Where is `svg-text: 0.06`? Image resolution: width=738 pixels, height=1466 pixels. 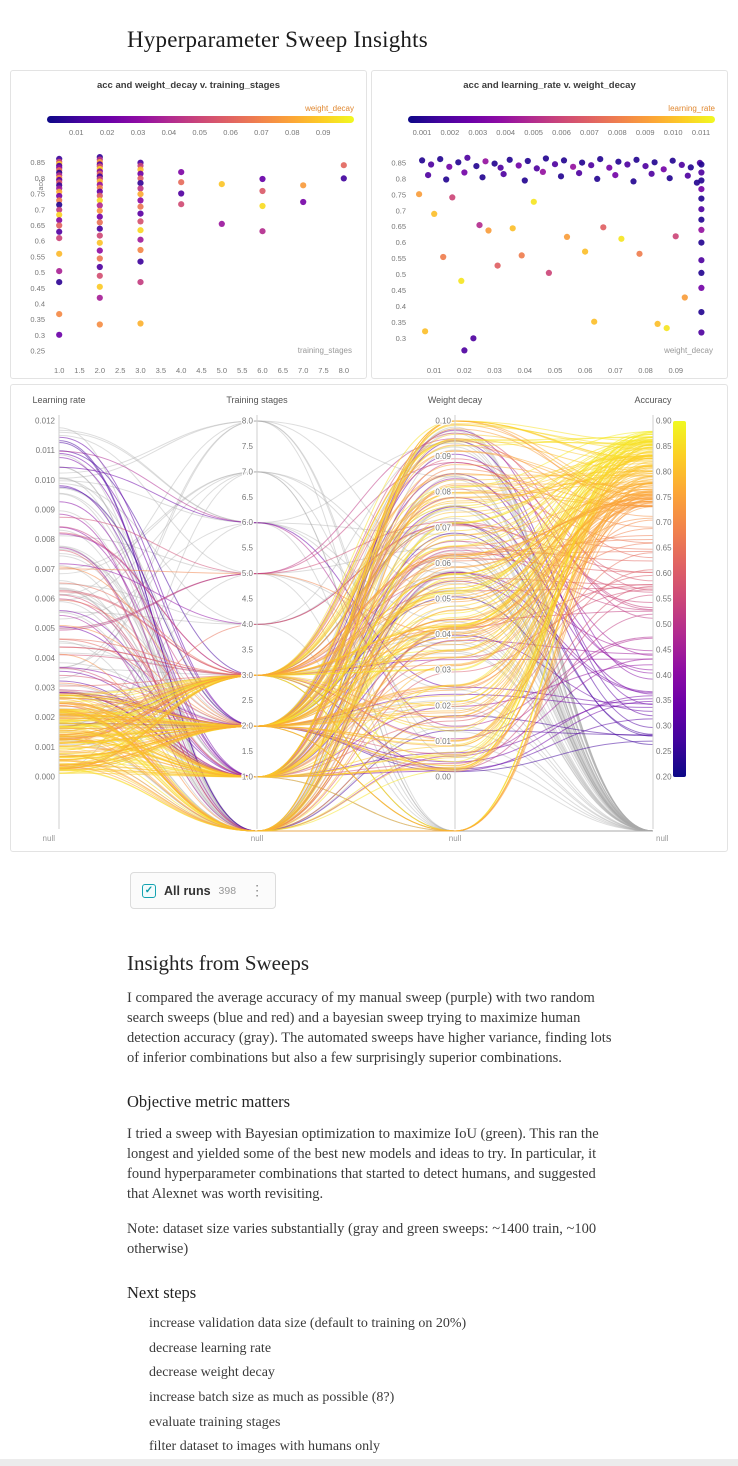 svg-text: 0.06 is located at coordinates (585, 370).